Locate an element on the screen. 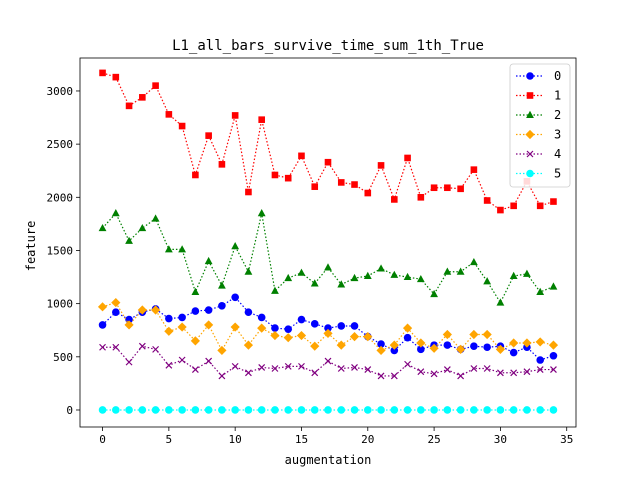 This screenshot has height=485, width=640. legend-label: 1 is located at coordinates (557, 96).